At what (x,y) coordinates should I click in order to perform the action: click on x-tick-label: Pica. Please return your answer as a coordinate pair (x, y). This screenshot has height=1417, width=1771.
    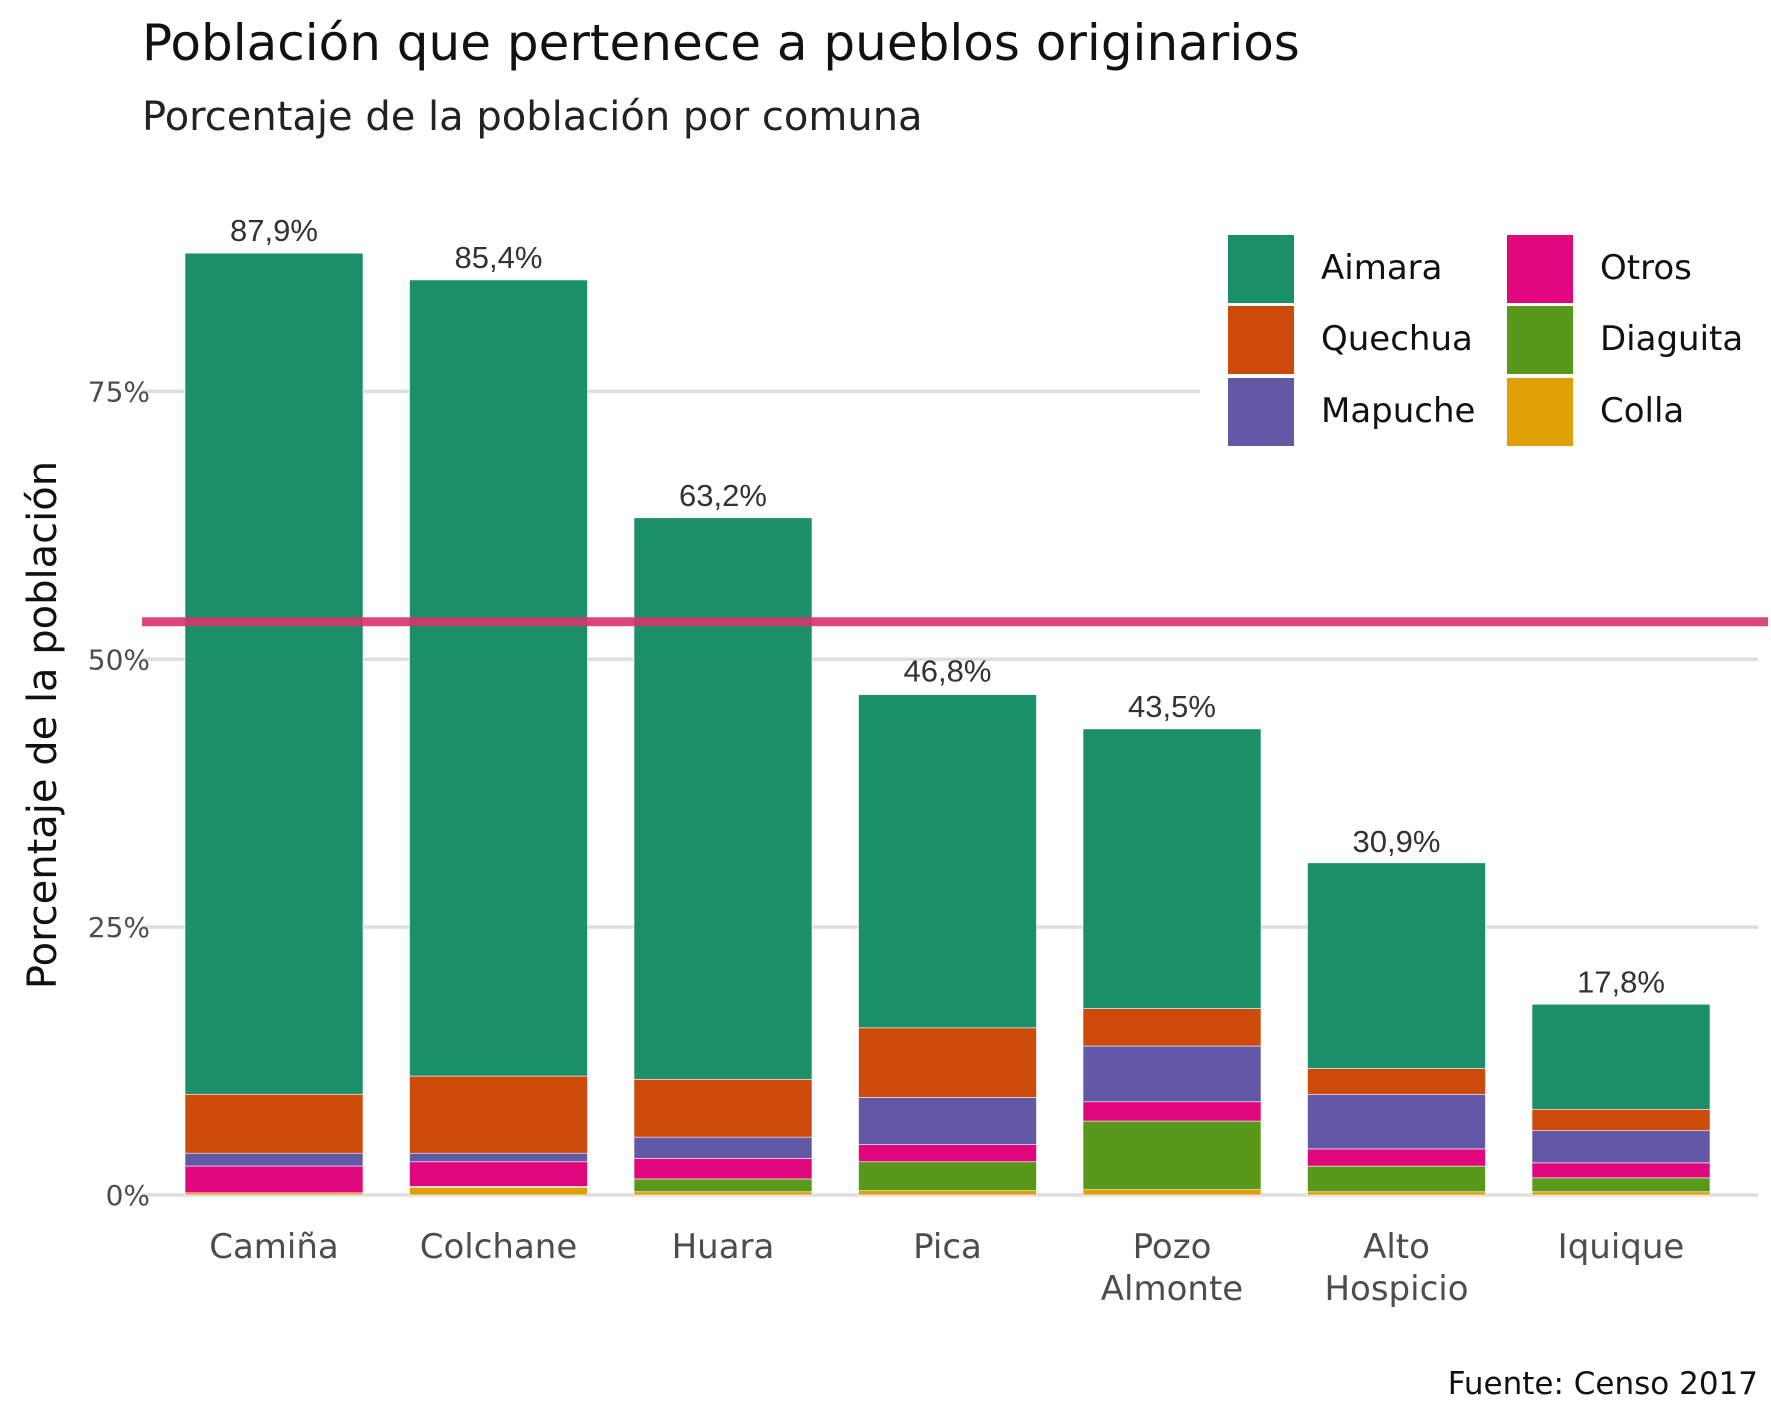
    Looking at the image, I should click on (947, 1247).